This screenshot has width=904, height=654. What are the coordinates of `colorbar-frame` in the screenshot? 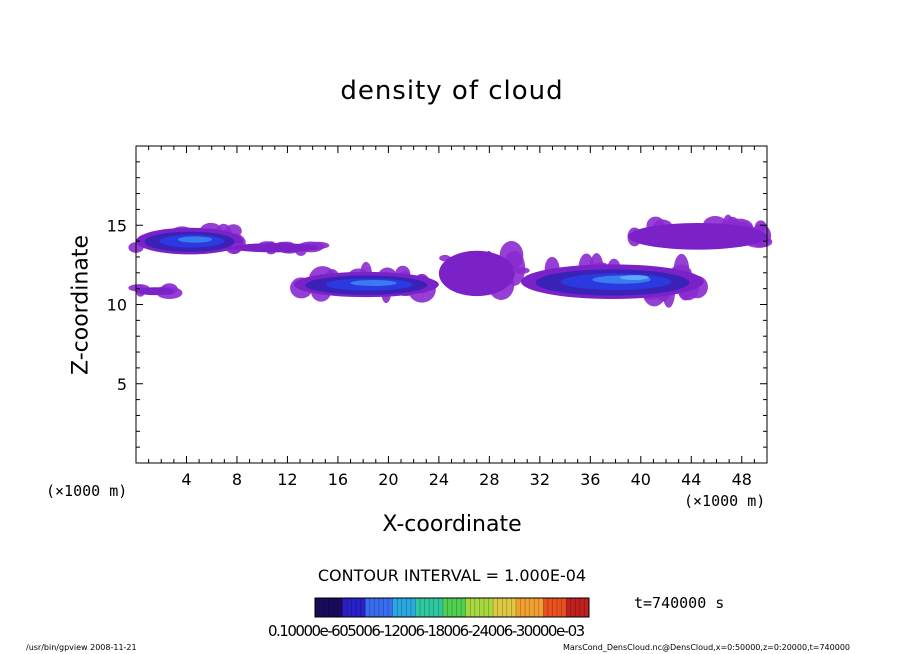 It's located at (452, 607).